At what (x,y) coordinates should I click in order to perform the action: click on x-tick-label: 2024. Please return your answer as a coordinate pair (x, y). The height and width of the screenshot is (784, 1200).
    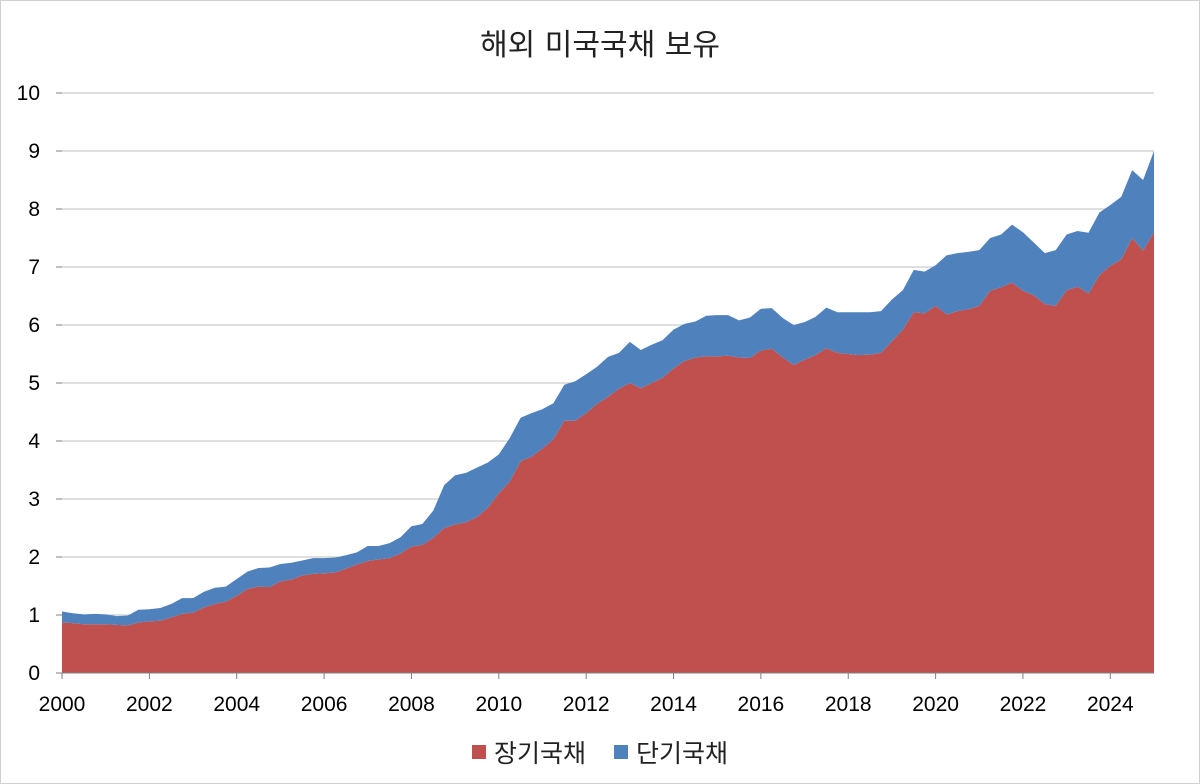
    Looking at the image, I should click on (1110, 704).